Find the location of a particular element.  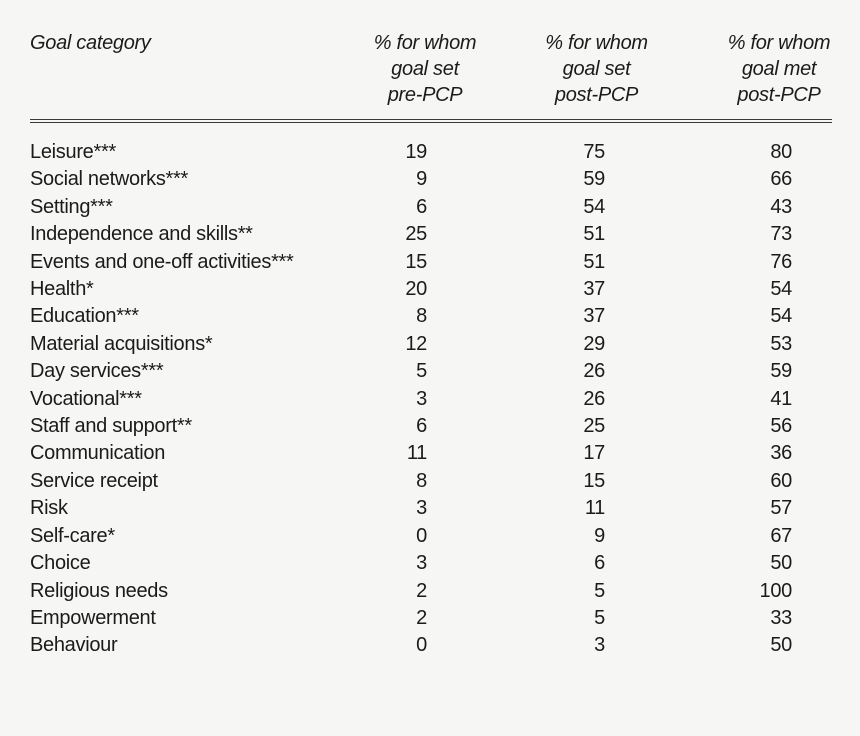

post-pcp-met-cell: 33 is located at coordinates (781, 617).